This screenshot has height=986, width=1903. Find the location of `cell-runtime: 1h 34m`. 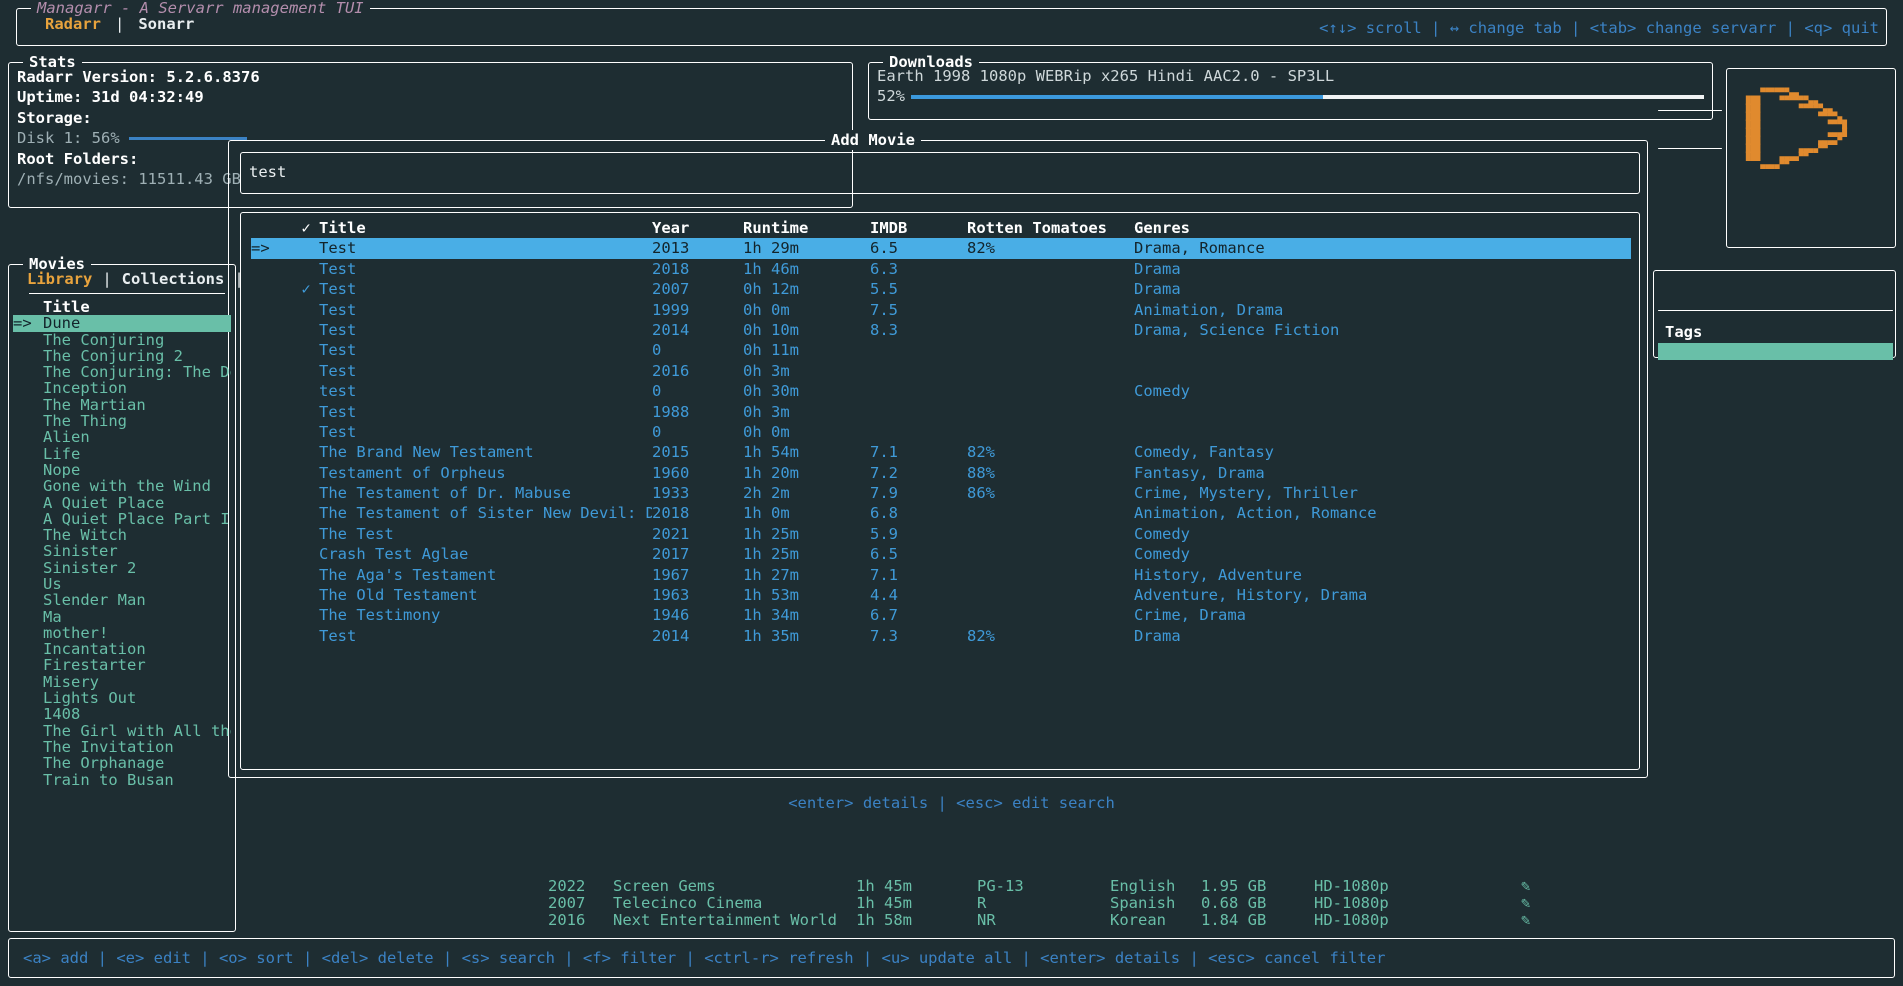

cell-runtime: 1h 34m is located at coordinates (771, 615).